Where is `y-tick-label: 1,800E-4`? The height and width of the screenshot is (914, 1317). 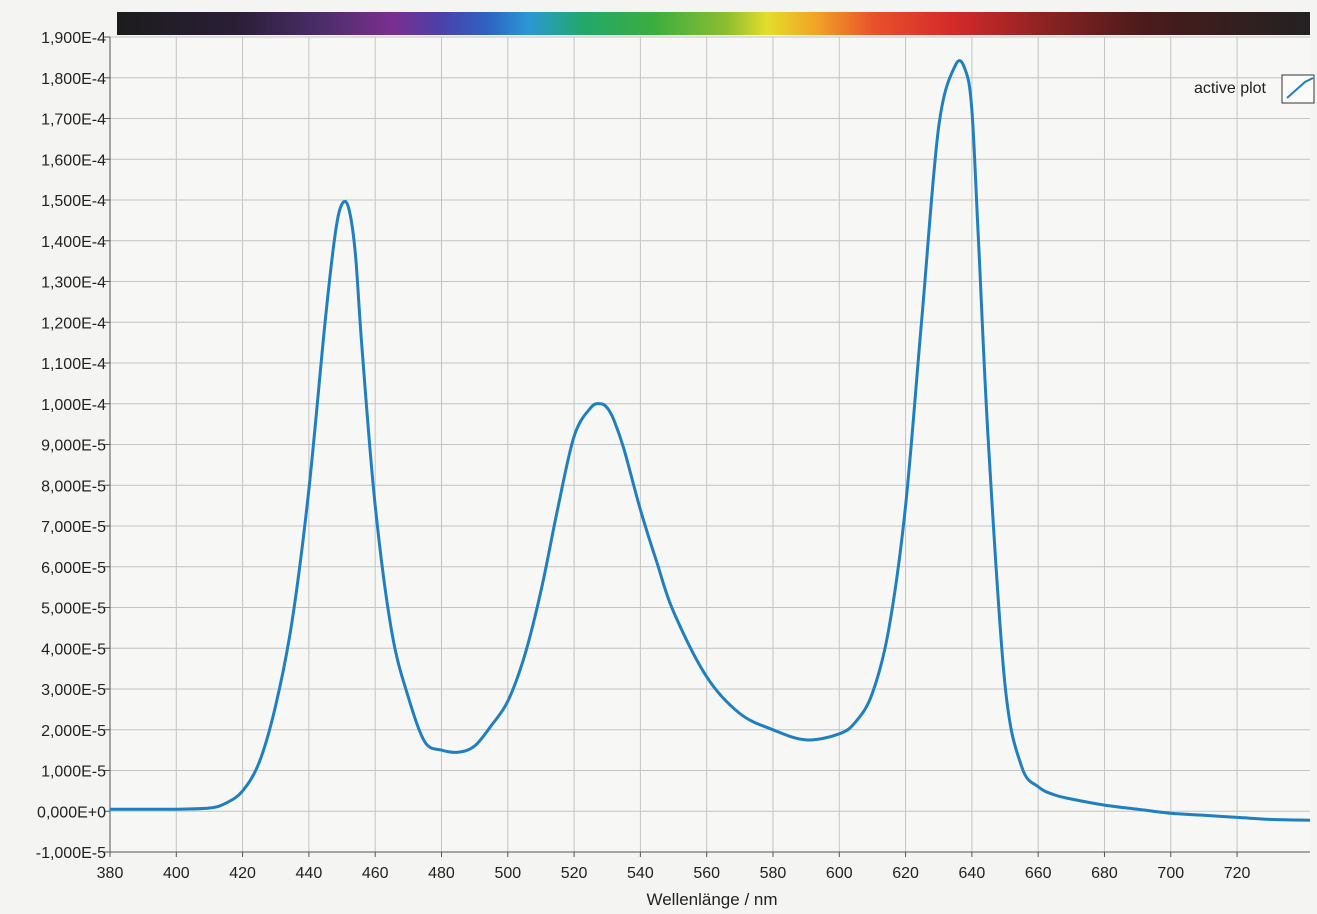 y-tick-label: 1,800E-4 is located at coordinates (73, 79).